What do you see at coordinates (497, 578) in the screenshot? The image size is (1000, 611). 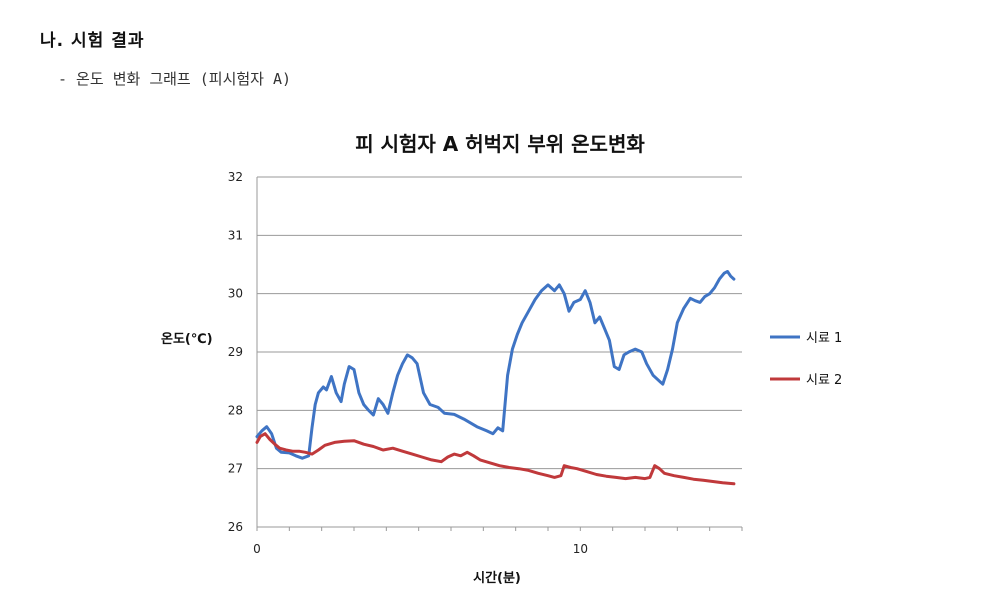 I see `x-axis-label: 시간(분)` at bounding box center [497, 578].